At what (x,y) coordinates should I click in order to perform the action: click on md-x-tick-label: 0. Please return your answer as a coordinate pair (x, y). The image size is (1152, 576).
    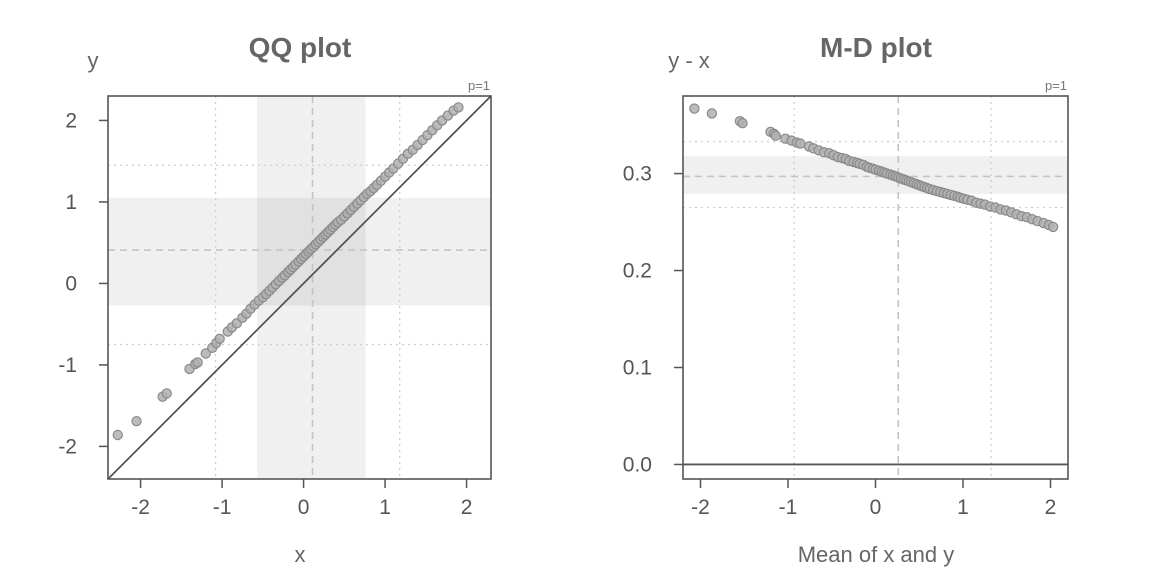
    Looking at the image, I should click on (876, 507).